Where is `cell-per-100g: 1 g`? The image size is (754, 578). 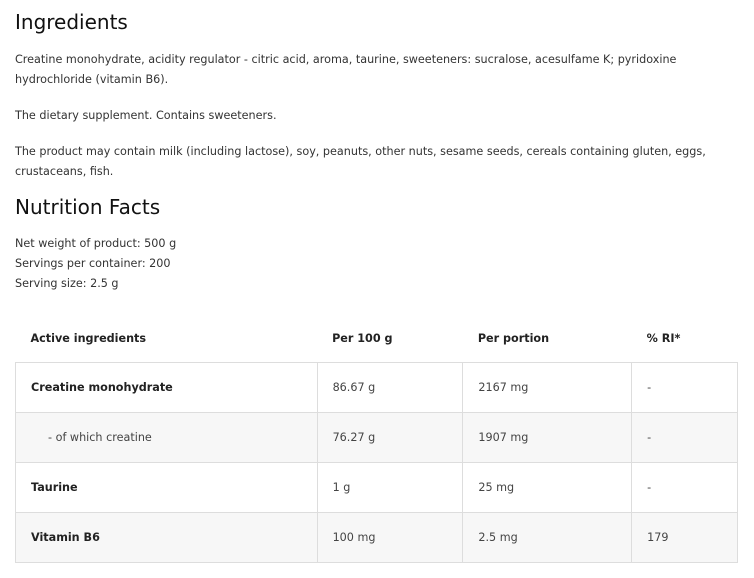 cell-per-100g: 1 g is located at coordinates (390, 487).